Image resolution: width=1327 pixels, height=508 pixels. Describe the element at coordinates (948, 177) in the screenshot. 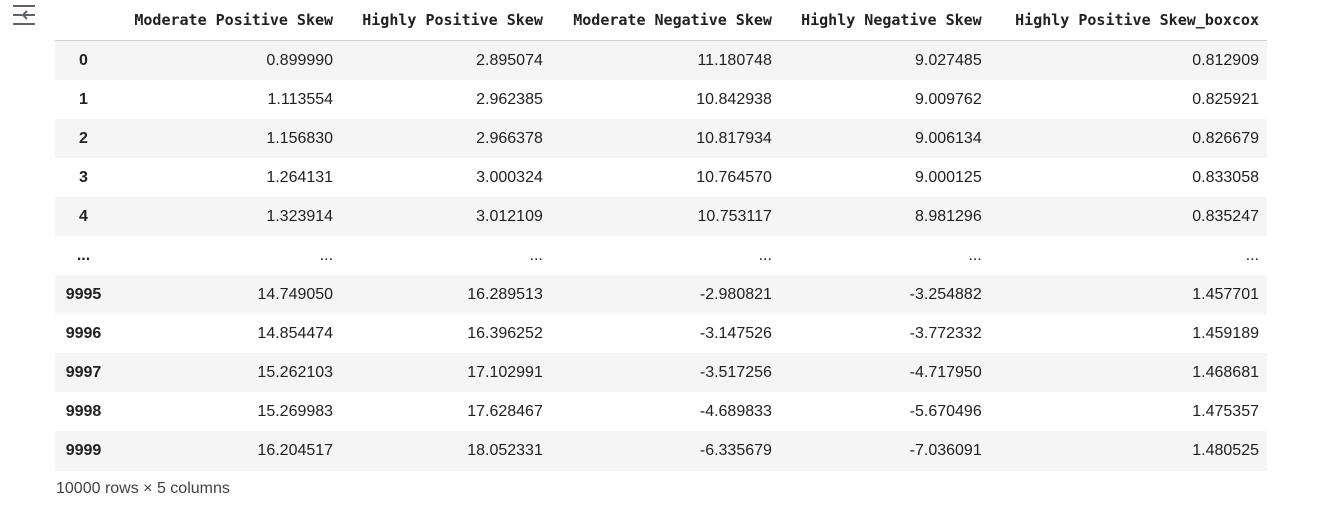

I see `table-cell: 9.000125` at that location.